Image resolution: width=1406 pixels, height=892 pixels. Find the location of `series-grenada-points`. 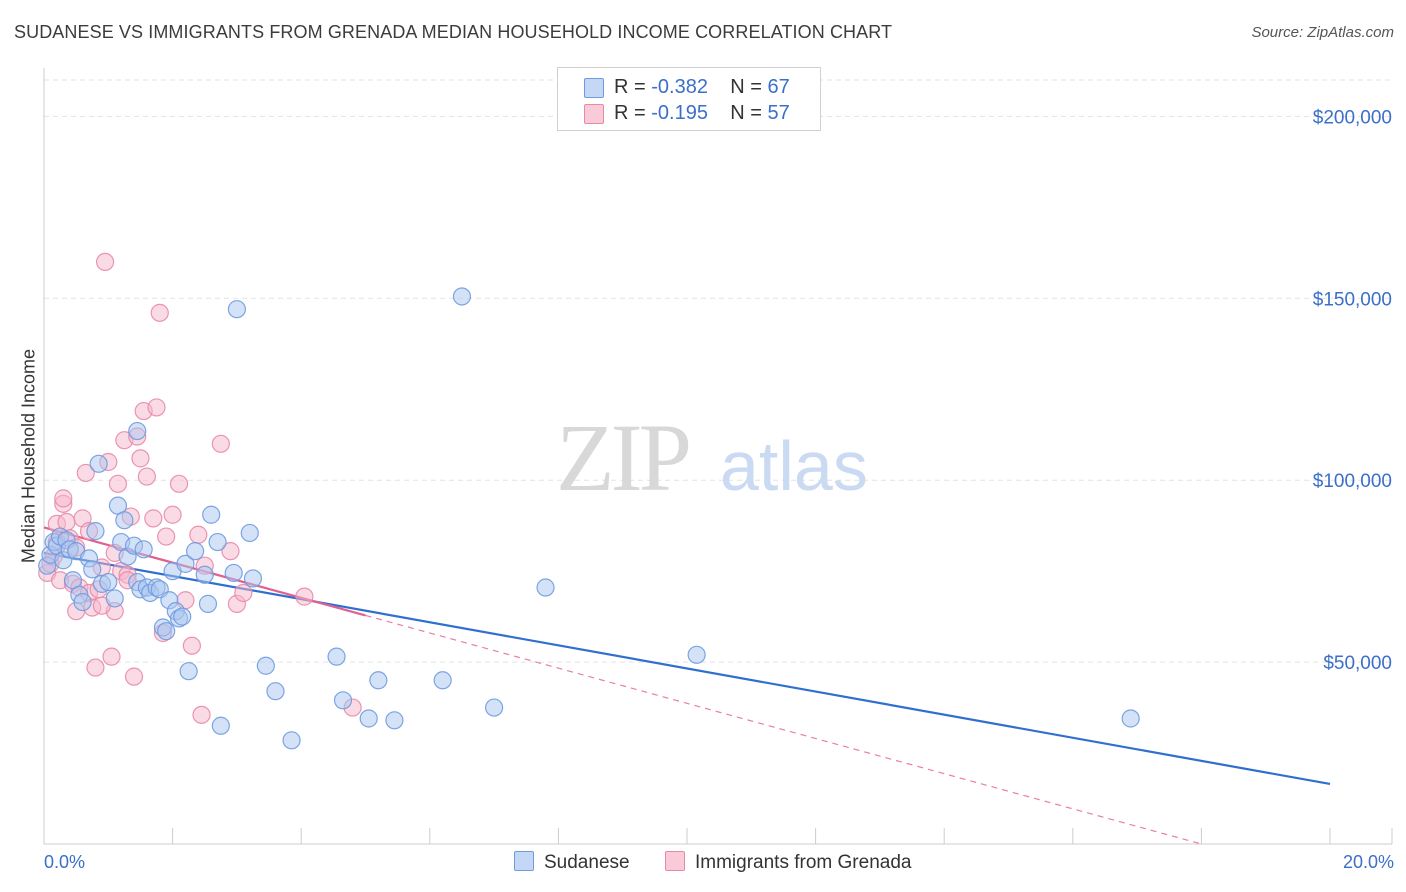

series-grenada-points is located at coordinates (200, 488).